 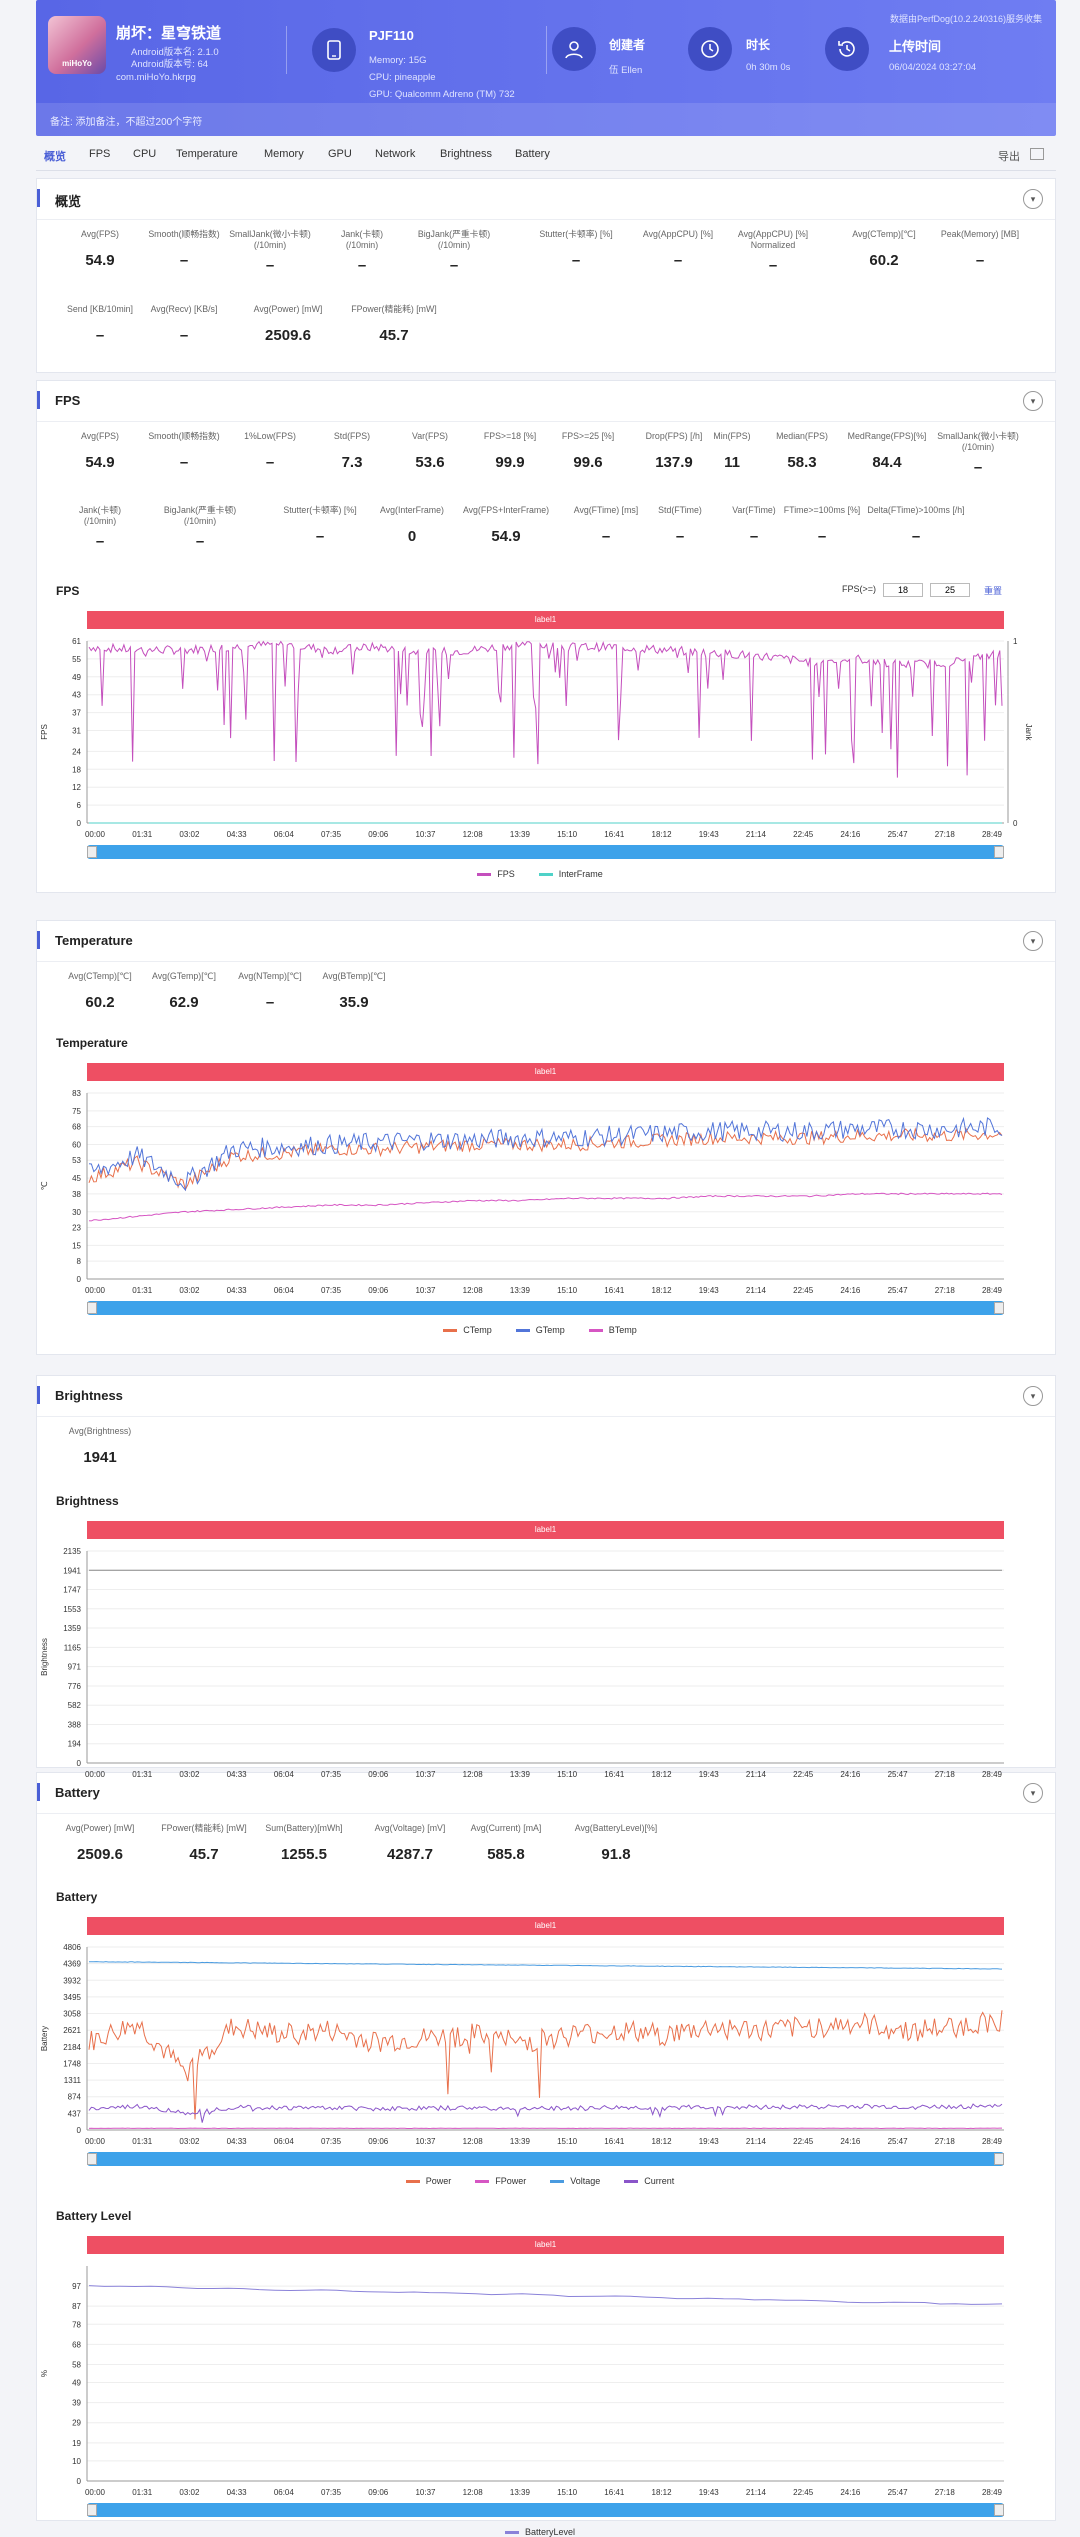 I want to click on legend-item: BTemp, so click(x=613, y=1330).